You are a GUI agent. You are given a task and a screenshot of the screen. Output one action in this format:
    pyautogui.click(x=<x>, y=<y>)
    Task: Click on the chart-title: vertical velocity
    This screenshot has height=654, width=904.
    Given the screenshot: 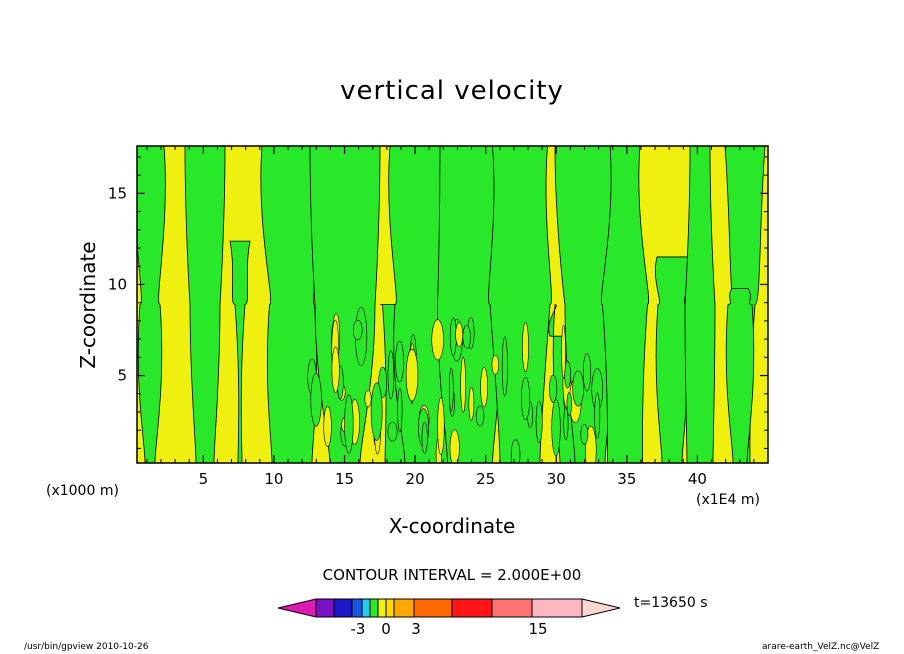 What is the action you would take?
    pyautogui.click(x=452, y=91)
    